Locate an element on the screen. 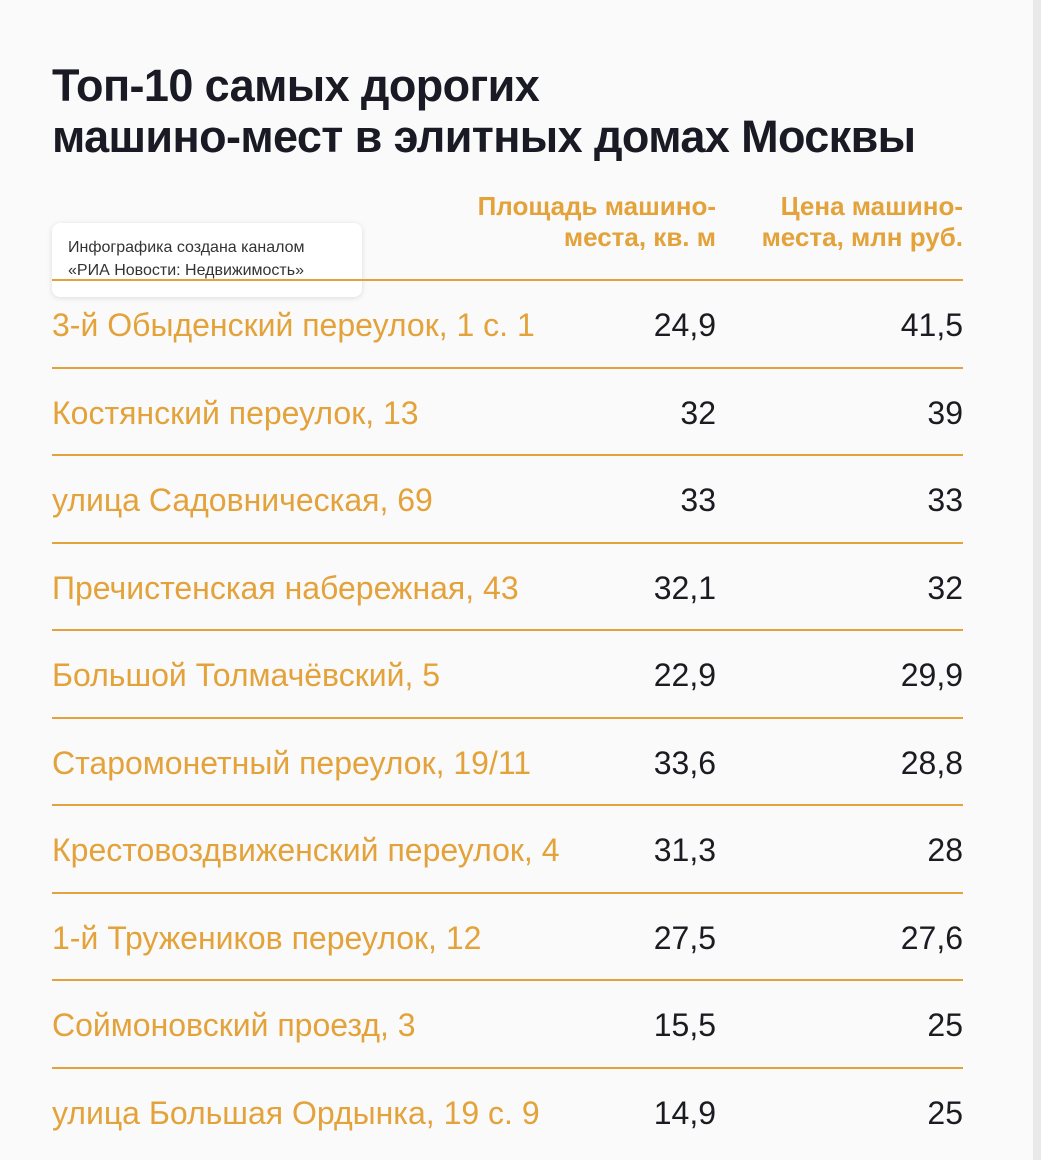 Image resolution: width=1041 pixels, height=1160 pixels. table-row: улица Большая Ордынка, 19 с. 9 14,9 25 is located at coordinates (507, 1113).